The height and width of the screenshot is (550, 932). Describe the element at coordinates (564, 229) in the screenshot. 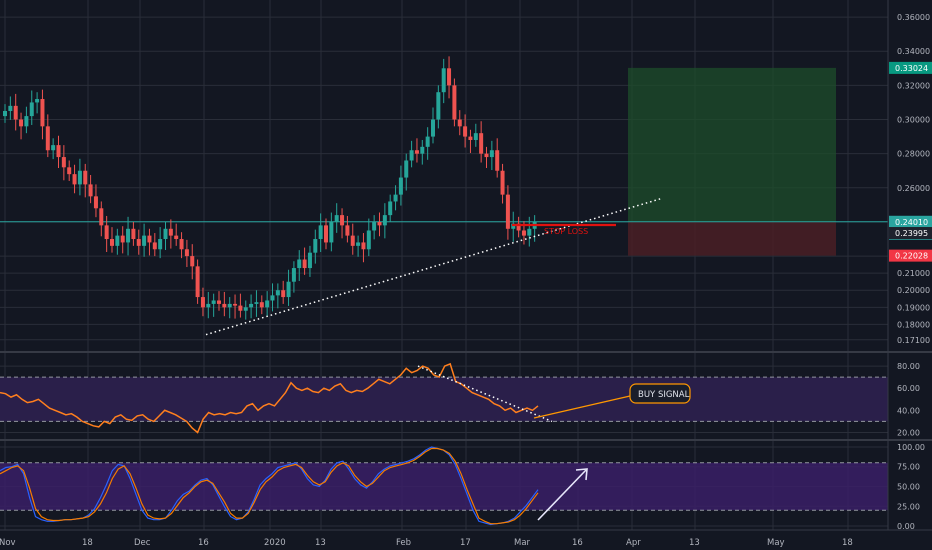

I see `stop-loss: STOP LOSS` at that location.